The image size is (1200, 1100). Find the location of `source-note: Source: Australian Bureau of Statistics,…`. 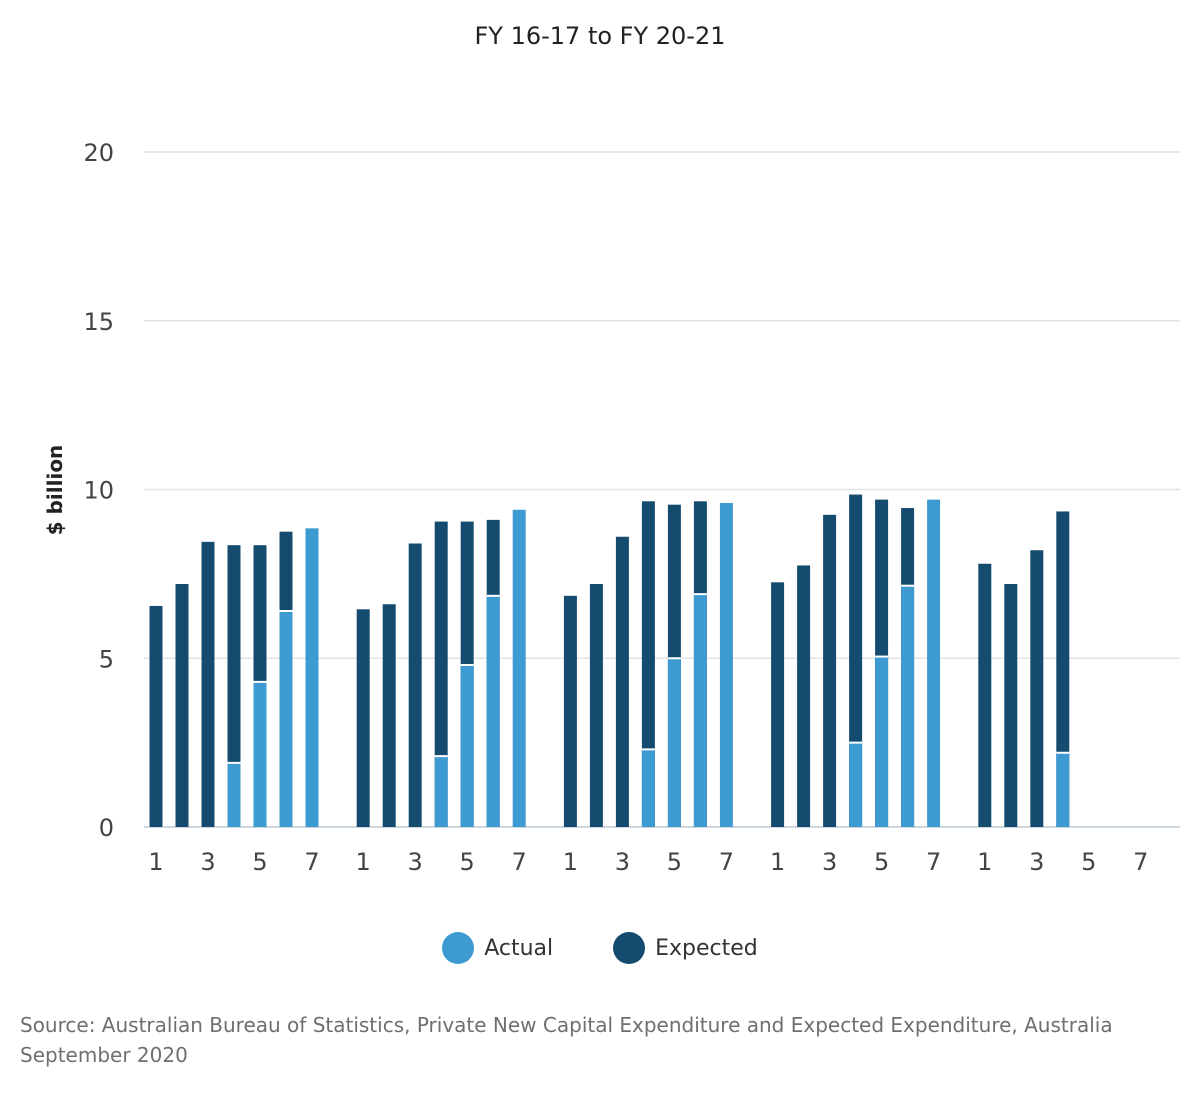

source-note: Source: Australian Bureau of Statistics,… is located at coordinates (566, 1040).